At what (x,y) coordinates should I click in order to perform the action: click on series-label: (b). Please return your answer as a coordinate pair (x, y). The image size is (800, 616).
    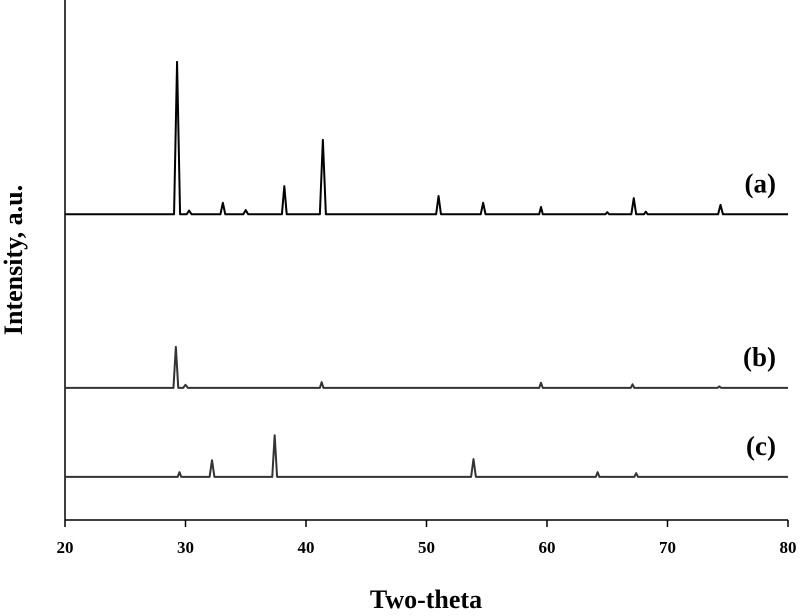
    Looking at the image, I should click on (759, 357).